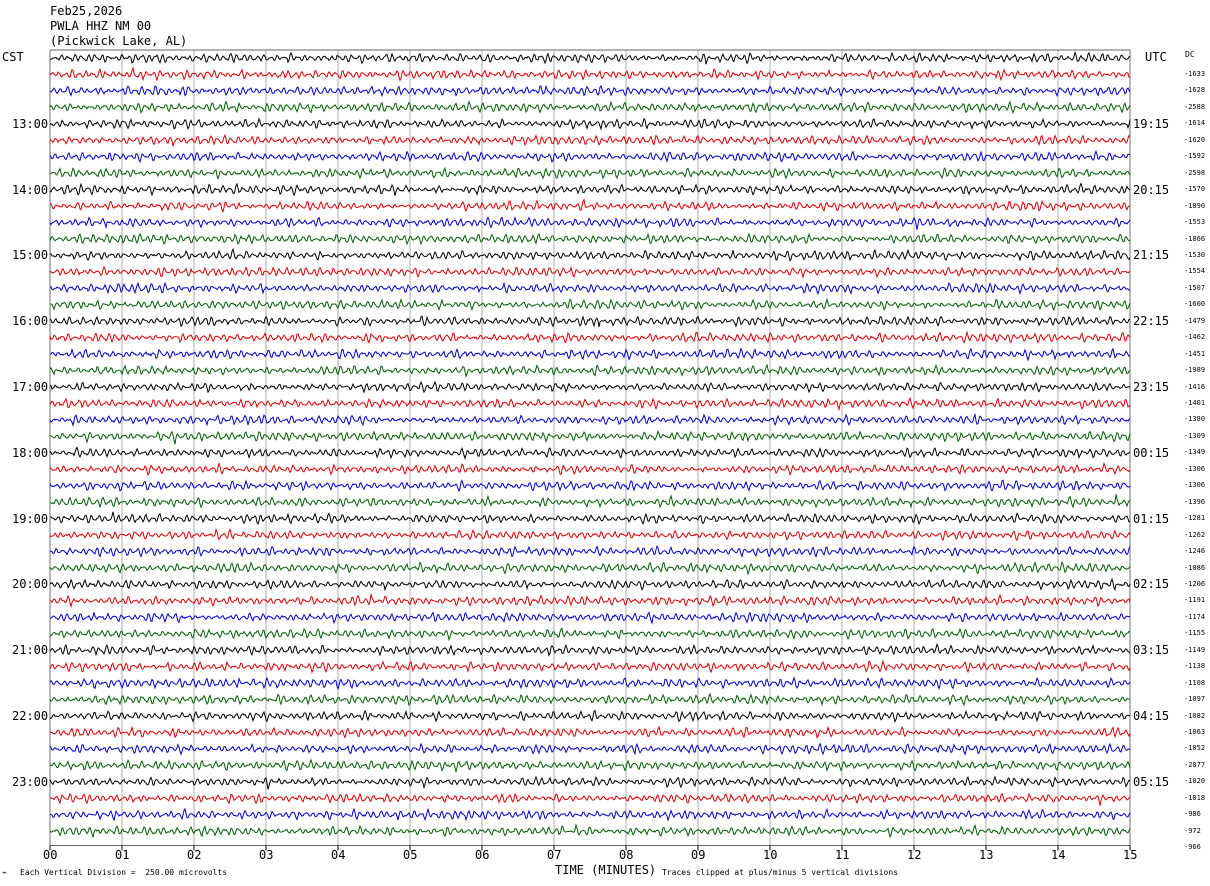  Describe the element at coordinates (590, 848) in the screenshot. I see `x-axis-ticks` at that location.